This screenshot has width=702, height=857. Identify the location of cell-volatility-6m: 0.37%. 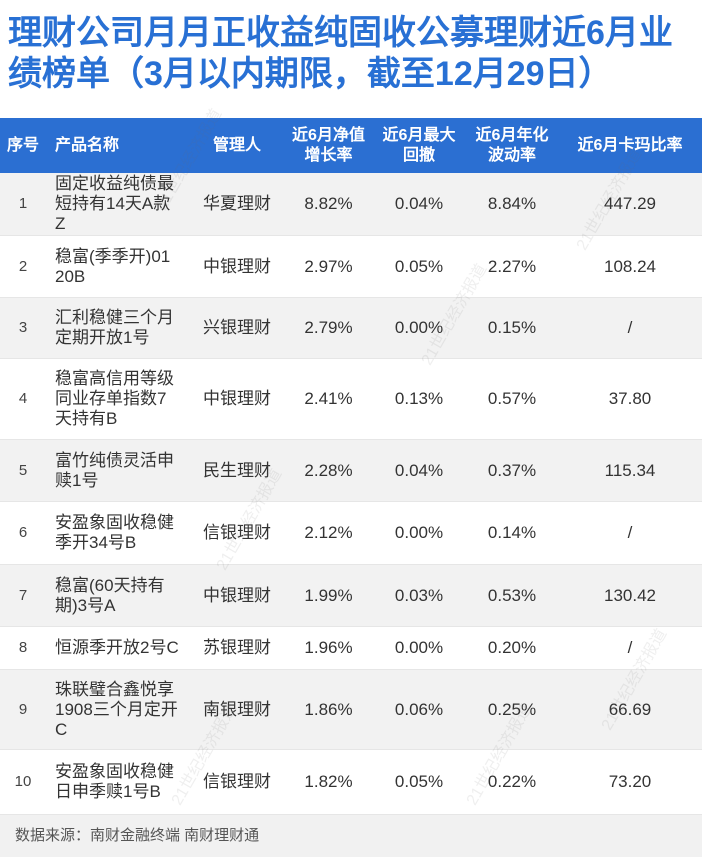
(512, 470).